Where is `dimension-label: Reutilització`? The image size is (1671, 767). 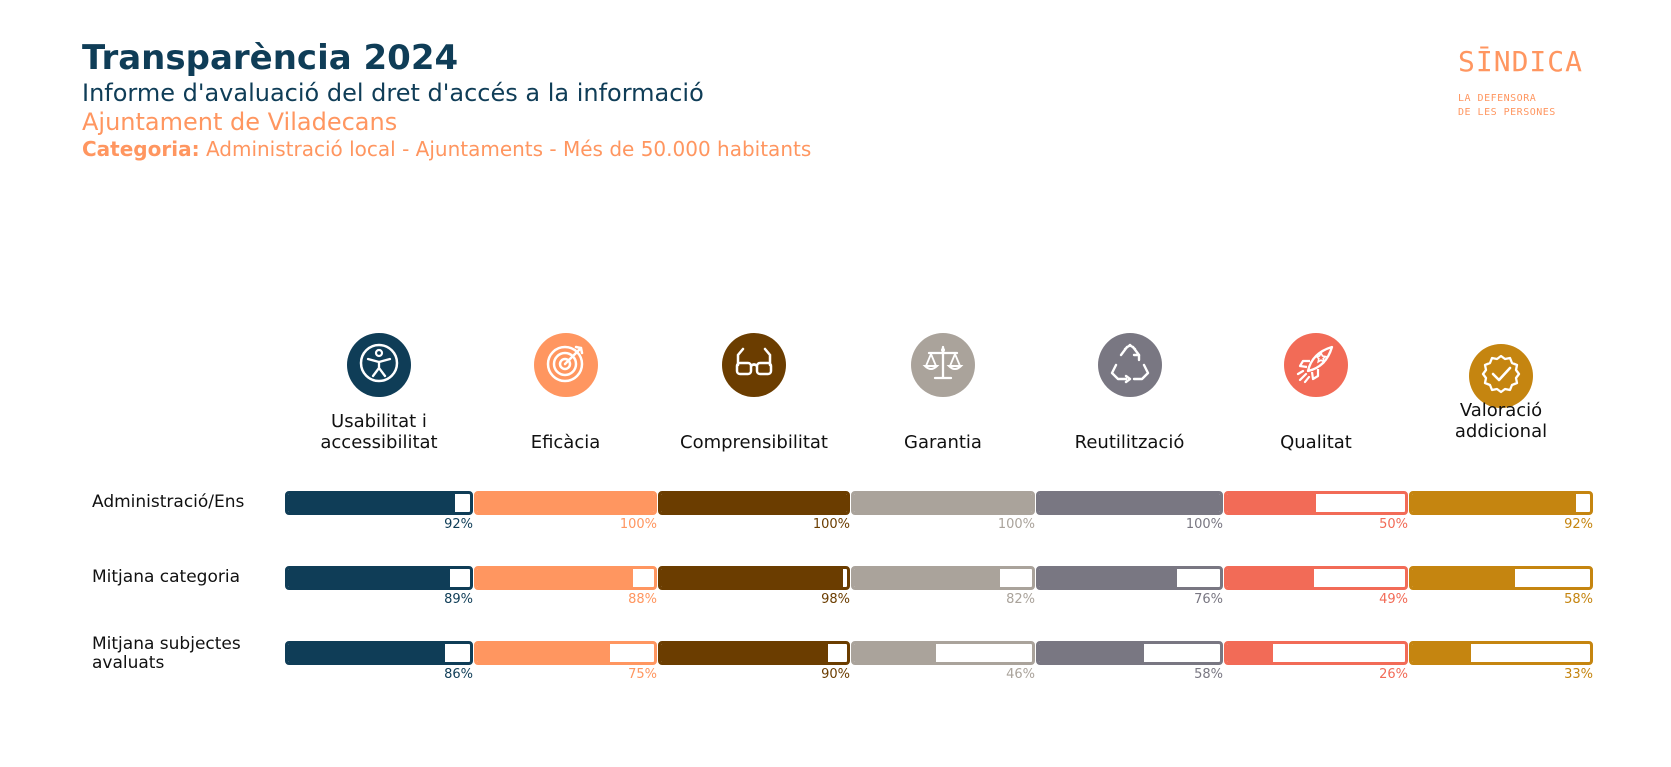
dimension-label: Reutilització is located at coordinates (1130, 432).